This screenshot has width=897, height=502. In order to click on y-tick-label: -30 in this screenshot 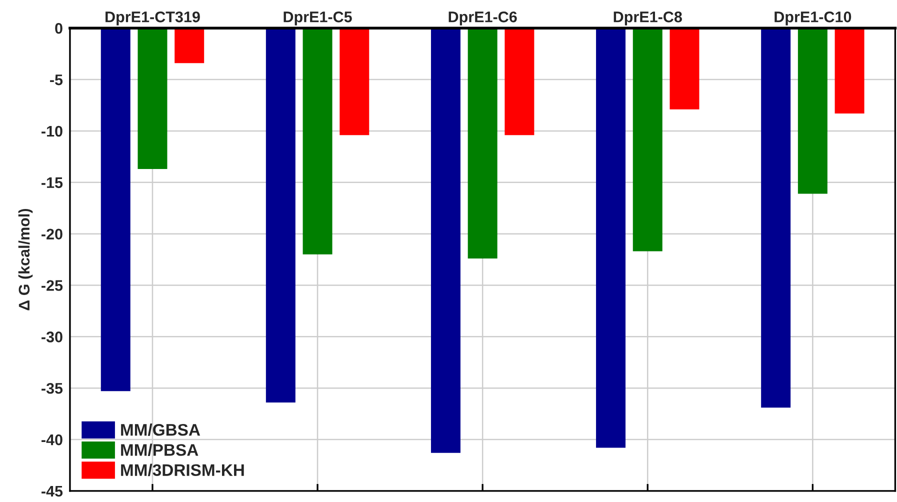, I will do `click(52, 337)`.